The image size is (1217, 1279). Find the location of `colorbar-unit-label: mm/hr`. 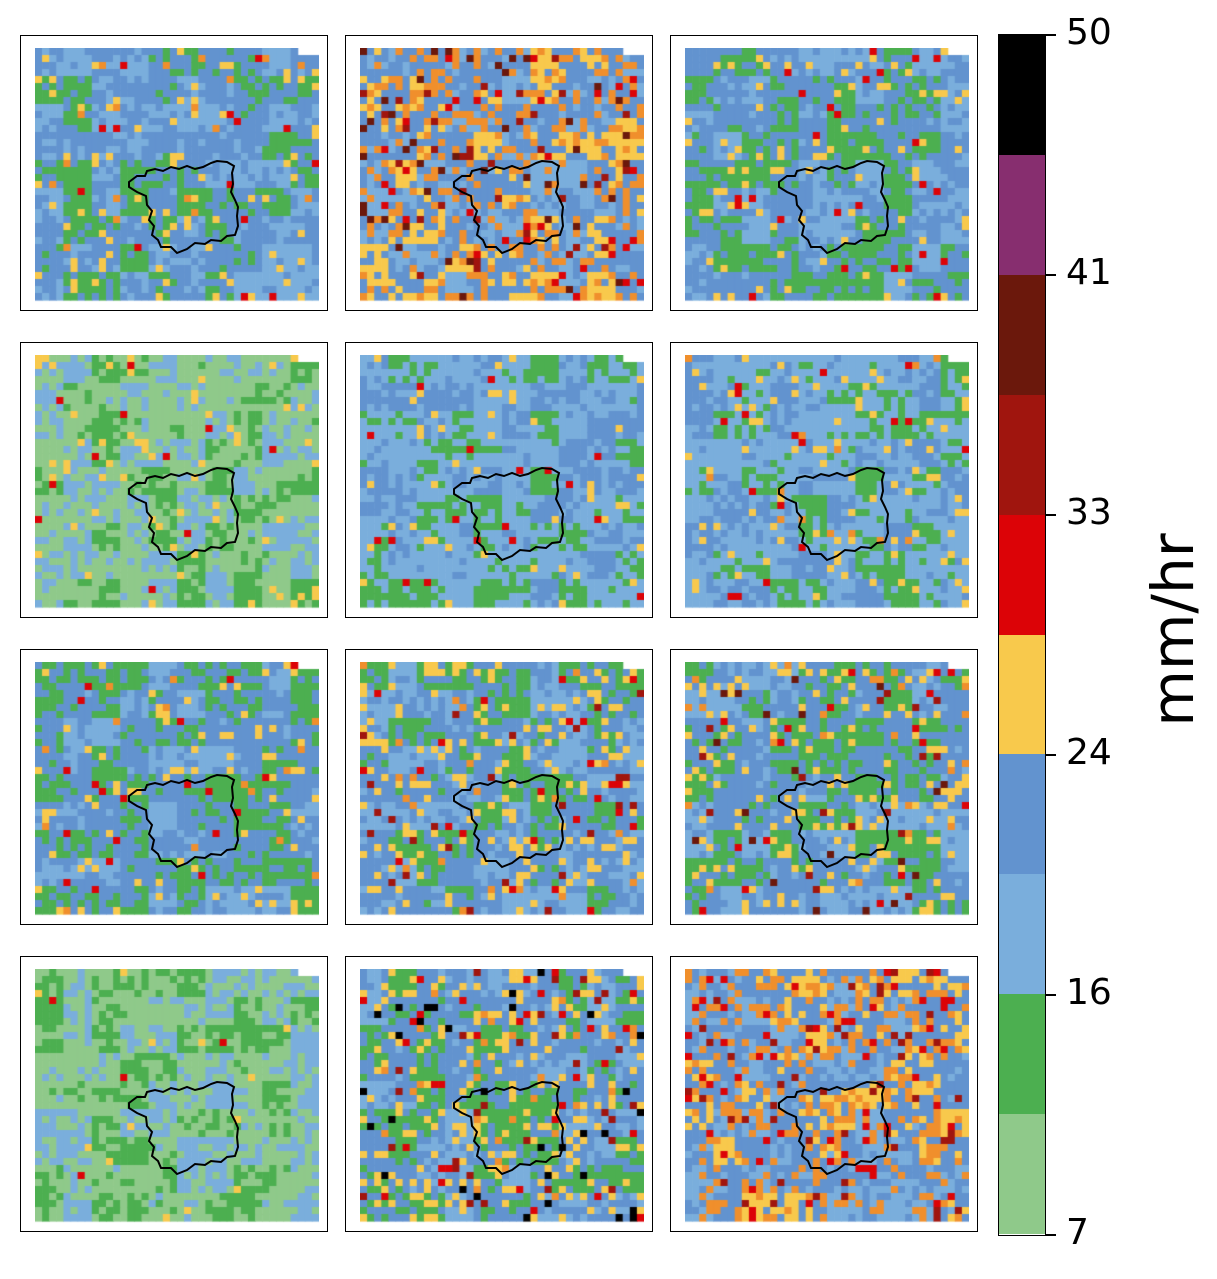

colorbar-unit-label: mm/hr is located at coordinates (1173, 630).